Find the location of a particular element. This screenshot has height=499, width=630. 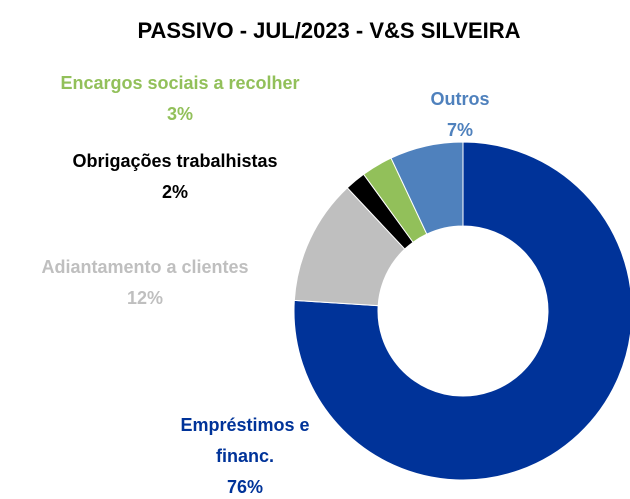

category-label: Obrigações trabalhistas is located at coordinates (175, 161).